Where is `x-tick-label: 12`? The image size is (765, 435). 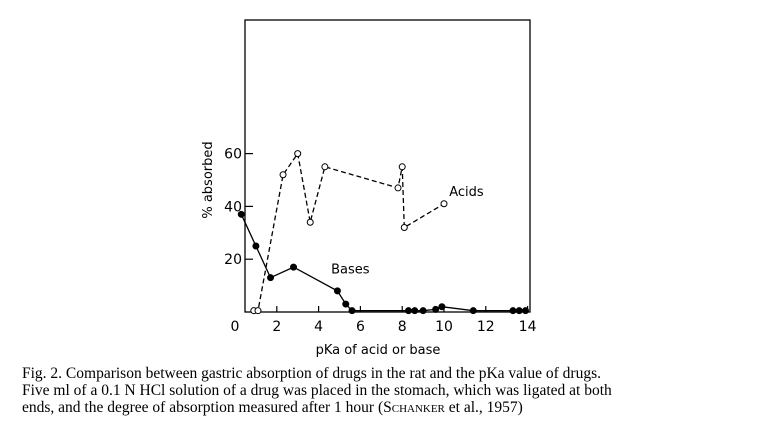 x-tick-label: 12 is located at coordinates (486, 327).